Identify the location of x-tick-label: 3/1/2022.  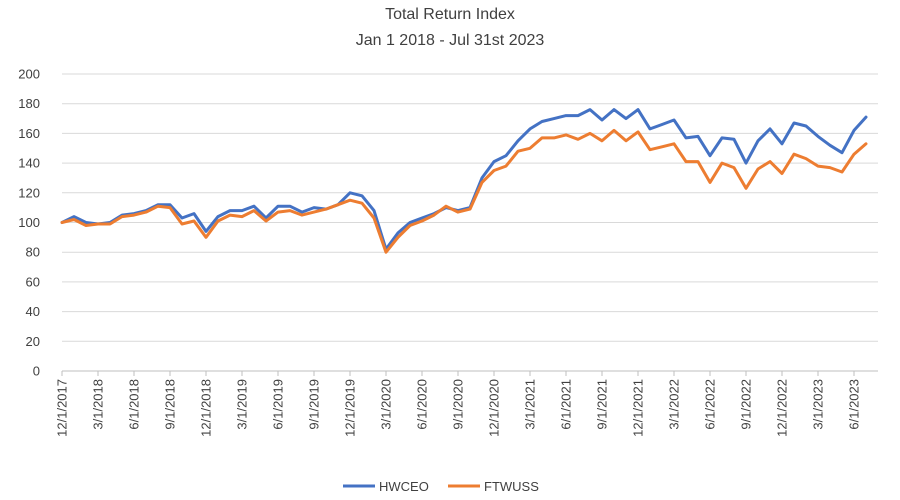
(674, 404).